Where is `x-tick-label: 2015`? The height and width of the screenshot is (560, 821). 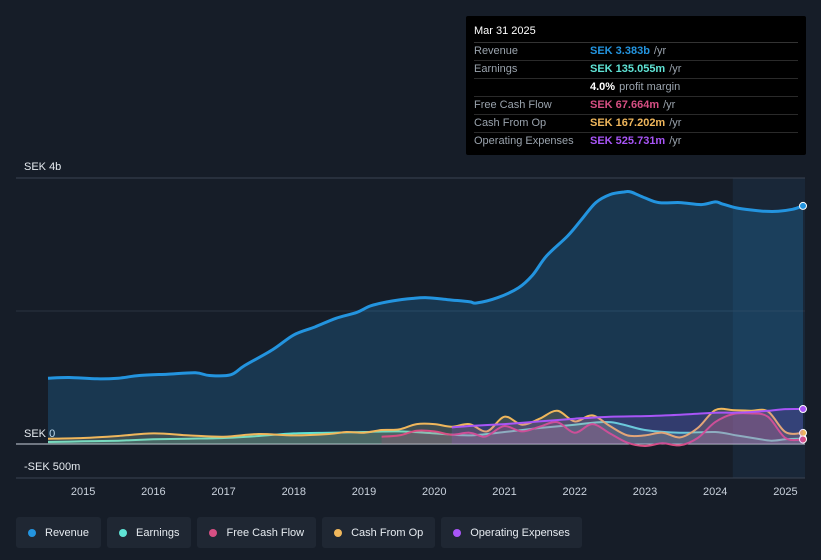
x-tick-label: 2015 is located at coordinates (83, 492).